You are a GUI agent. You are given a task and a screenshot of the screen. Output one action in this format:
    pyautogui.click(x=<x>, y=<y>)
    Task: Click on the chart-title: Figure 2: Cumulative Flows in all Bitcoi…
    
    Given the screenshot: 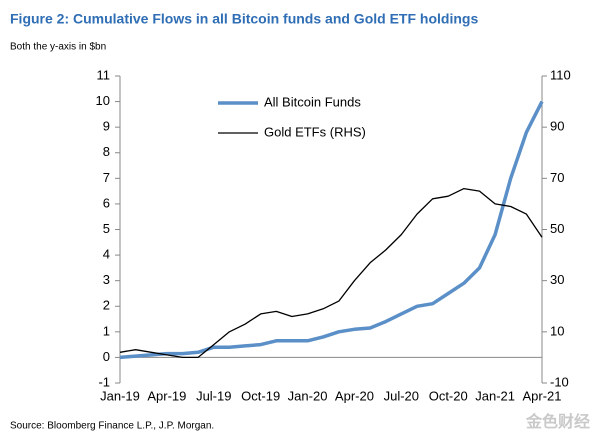 What is the action you would take?
    pyautogui.click(x=244, y=19)
    